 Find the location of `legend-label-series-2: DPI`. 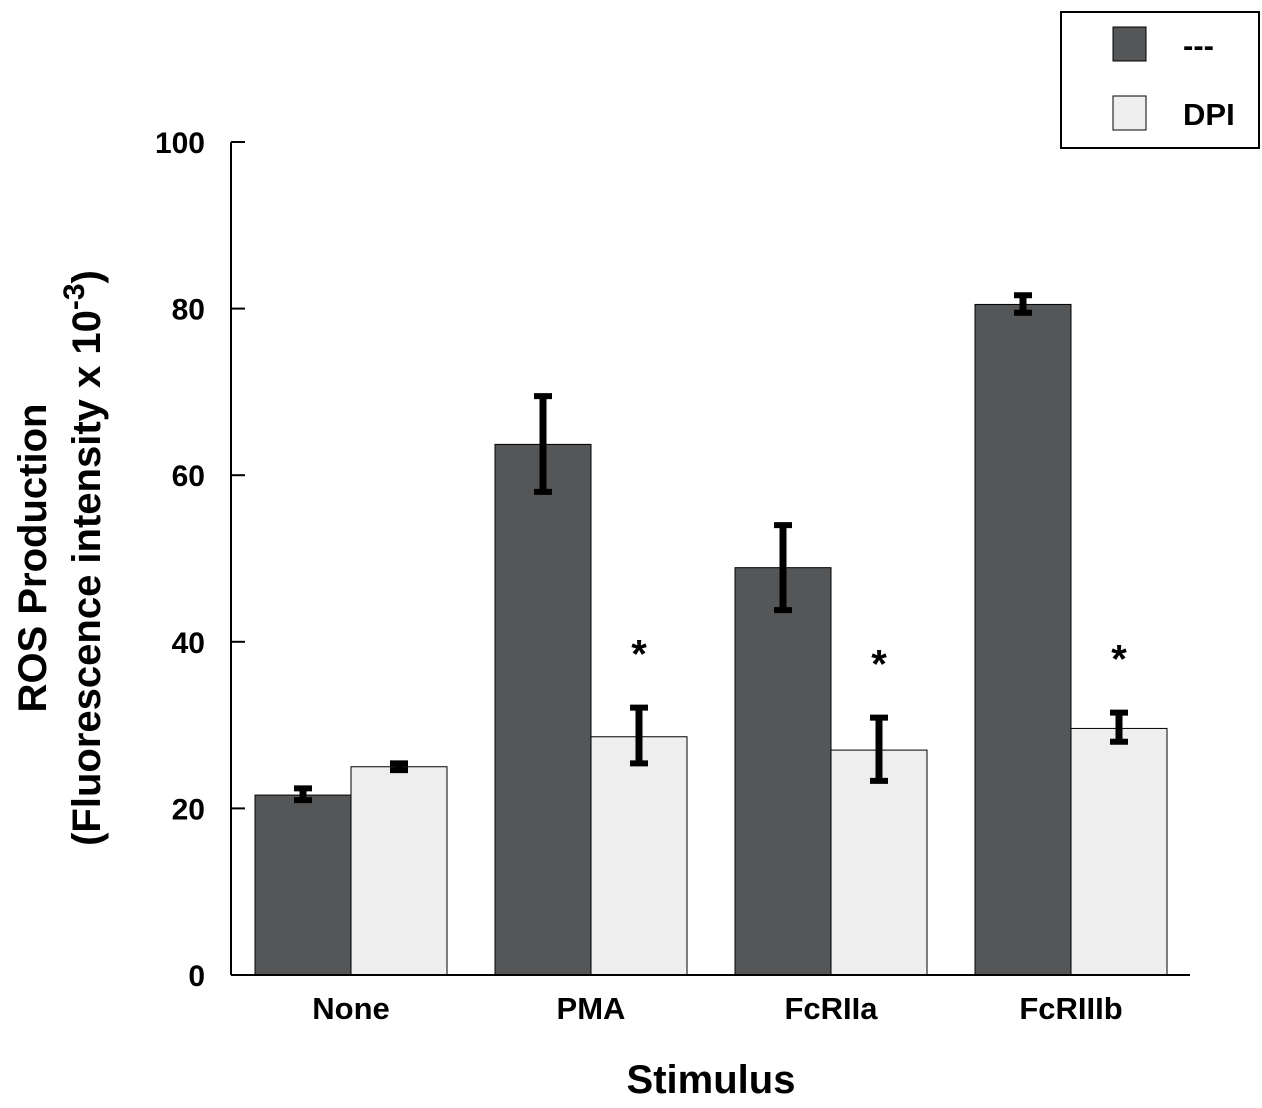

legend-label-series-2: DPI is located at coordinates (1209, 114).